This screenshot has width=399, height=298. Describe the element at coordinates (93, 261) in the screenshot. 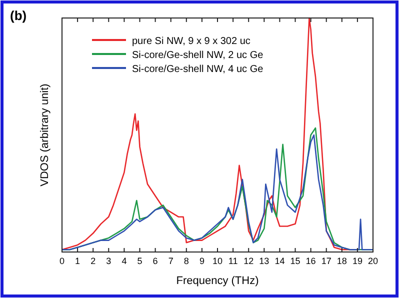

I see `x-tick-label: 2` at that location.